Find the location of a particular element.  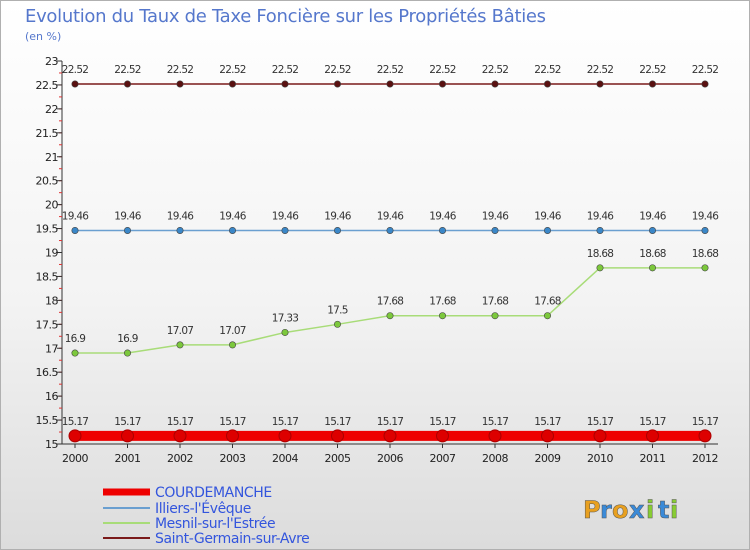

y-tick-label: 21.5 is located at coordinates (47, 133).